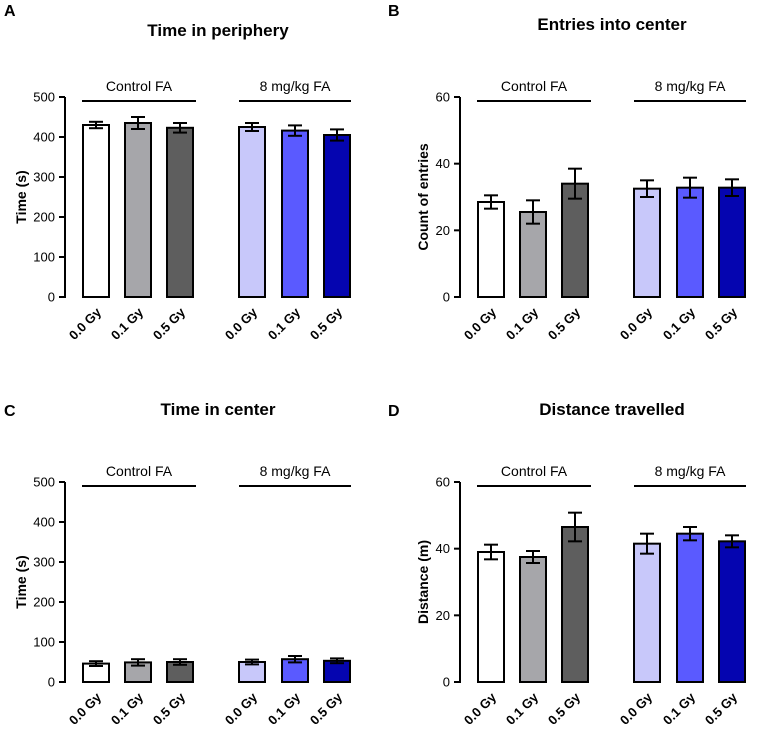 The width and height of the screenshot is (765, 734). Describe the element at coordinates (612, 409) in the screenshot. I see `chart-title: Distance travelled` at that location.